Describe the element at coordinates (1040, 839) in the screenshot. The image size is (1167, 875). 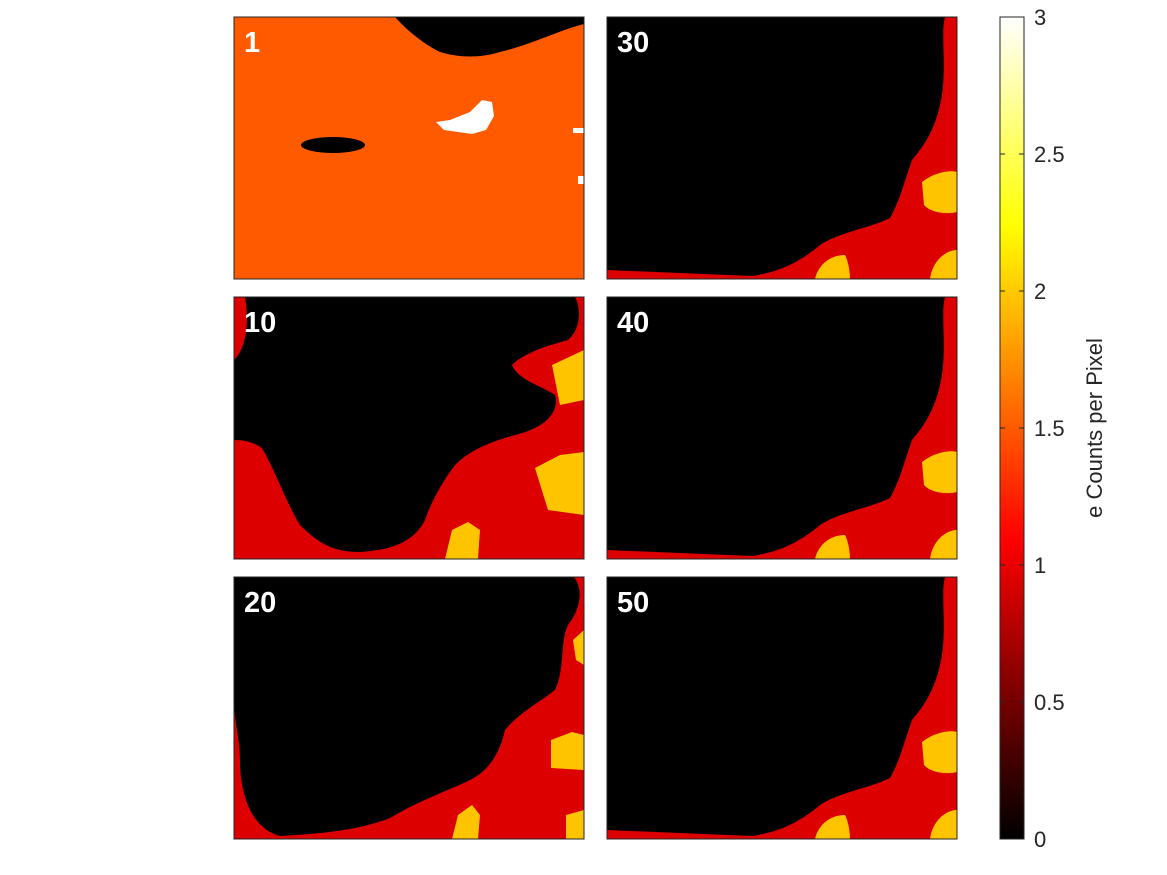
I see `colorbar-tick-label: 0` at that location.